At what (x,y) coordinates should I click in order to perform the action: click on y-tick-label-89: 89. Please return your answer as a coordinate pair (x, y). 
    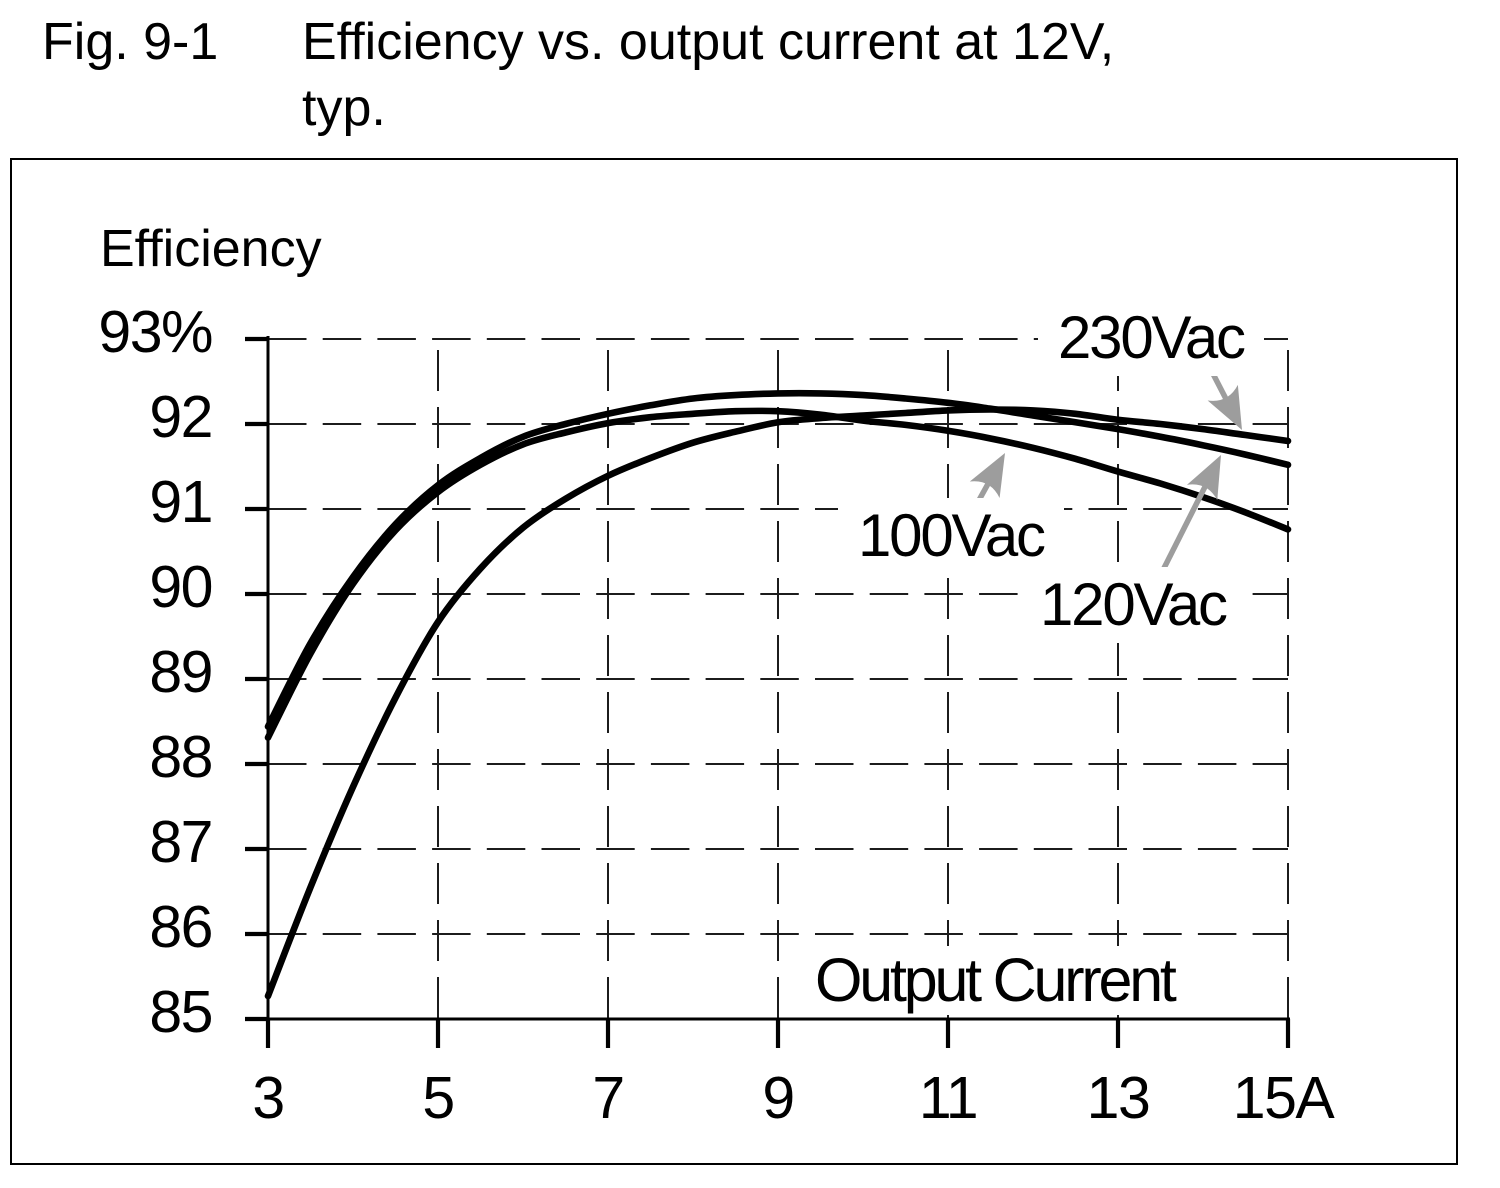
    Looking at the image, I should click on (181, 671).